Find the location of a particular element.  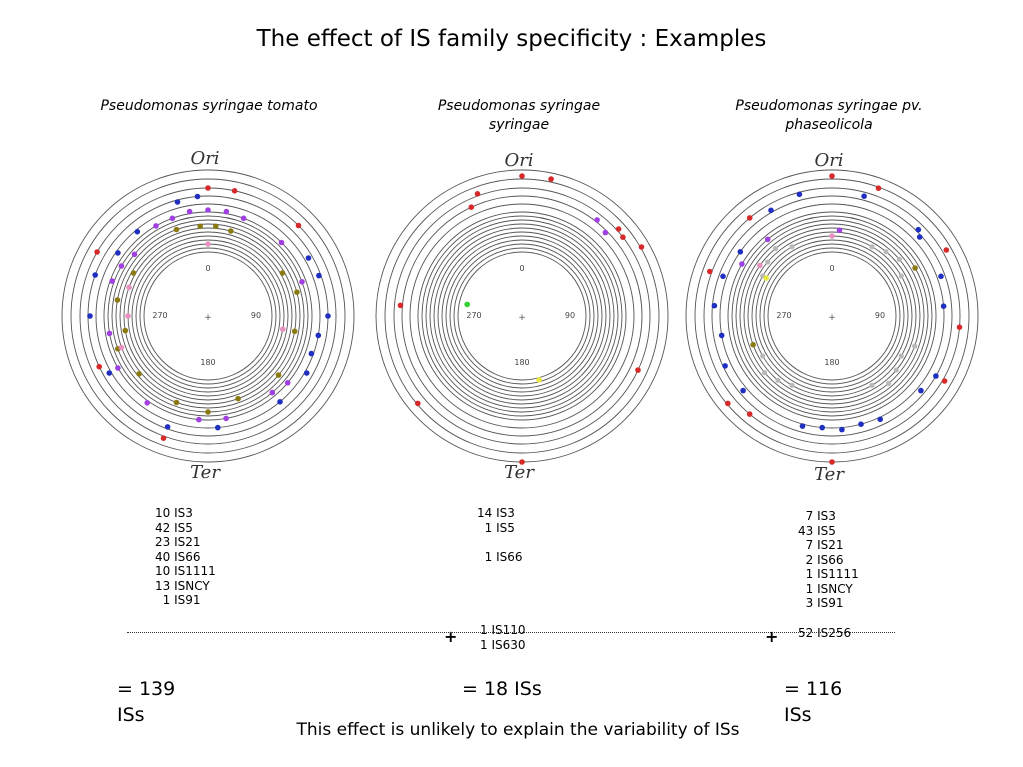

species-label-tomato: Pseudomonas syringae tomato is located at coordinates (209, 106).